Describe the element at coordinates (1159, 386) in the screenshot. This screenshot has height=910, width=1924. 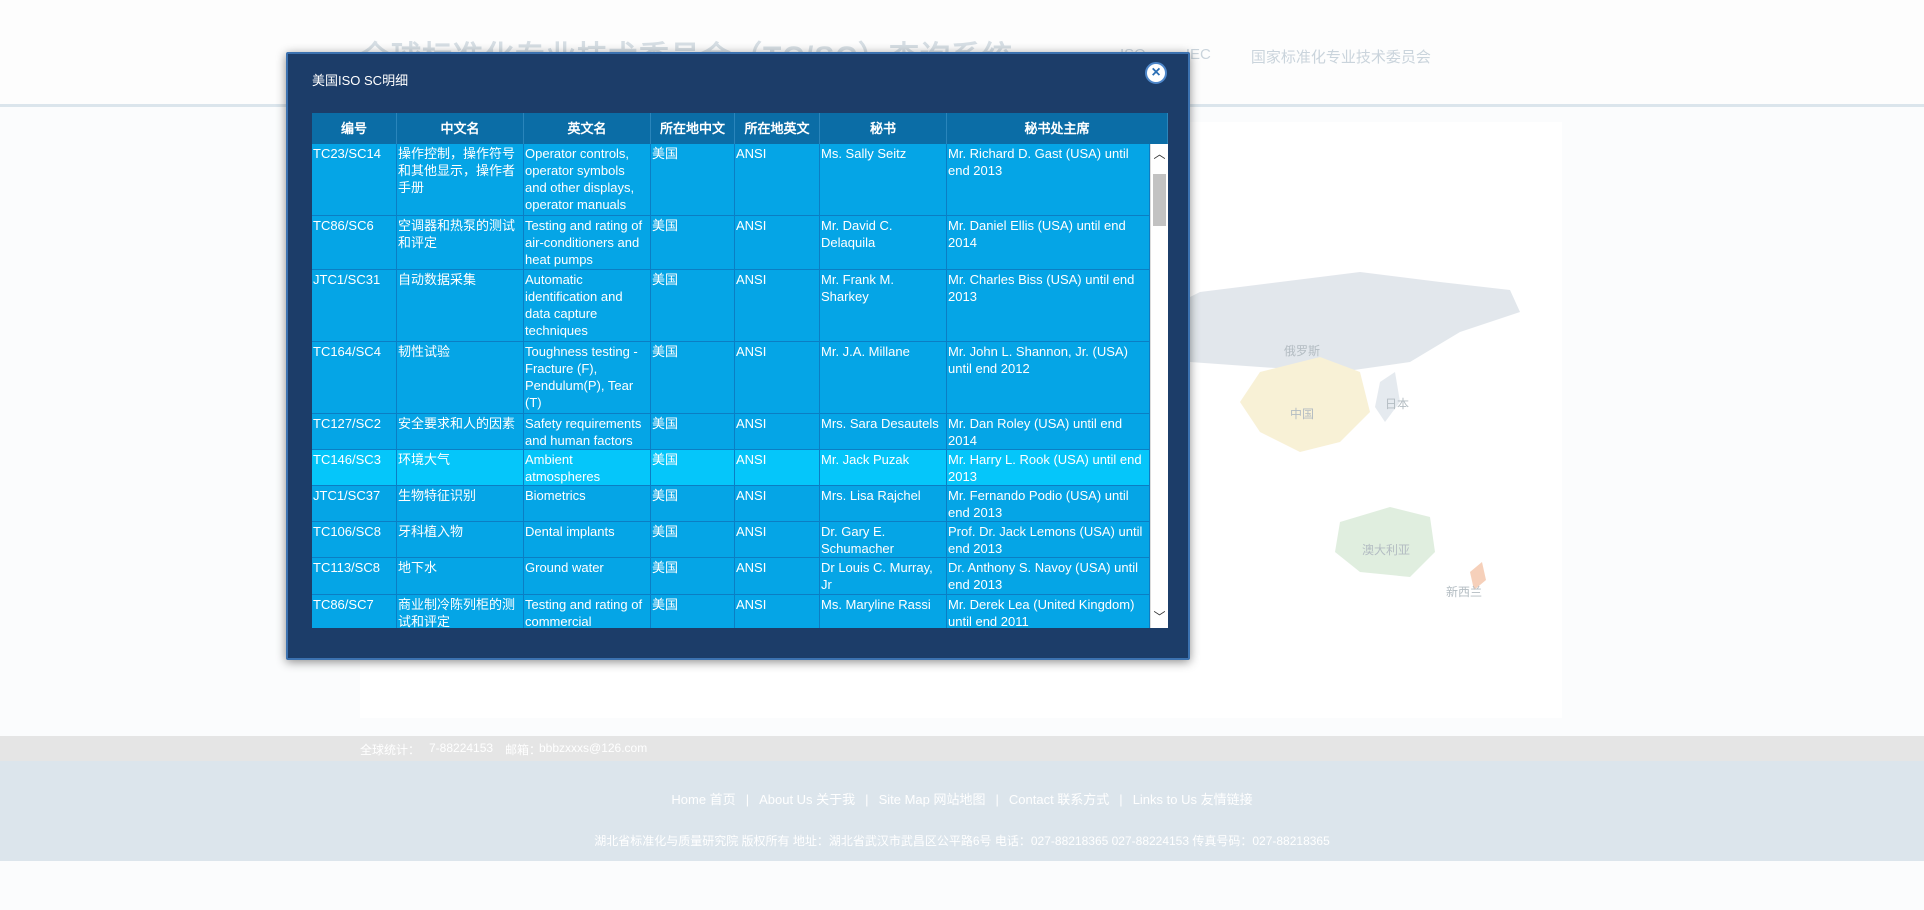
I see `table-scrollbar: ︿ ﹀` at that location.